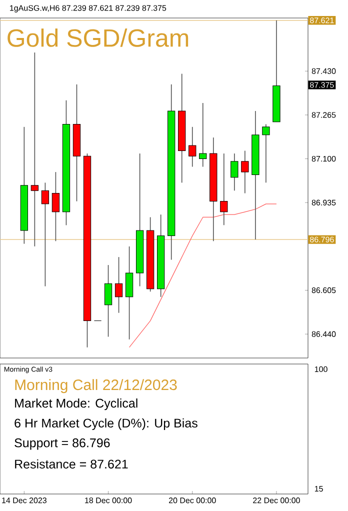  I want to click on y-tick-label: 86.440, so click(324, 334).